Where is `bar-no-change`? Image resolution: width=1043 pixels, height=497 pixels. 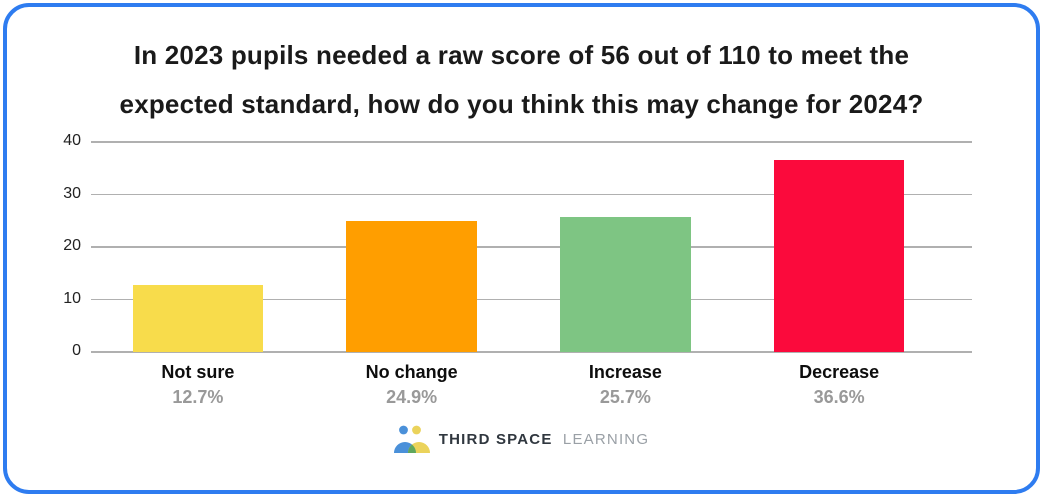 bar-no-change is located at coordinates (411, 286).